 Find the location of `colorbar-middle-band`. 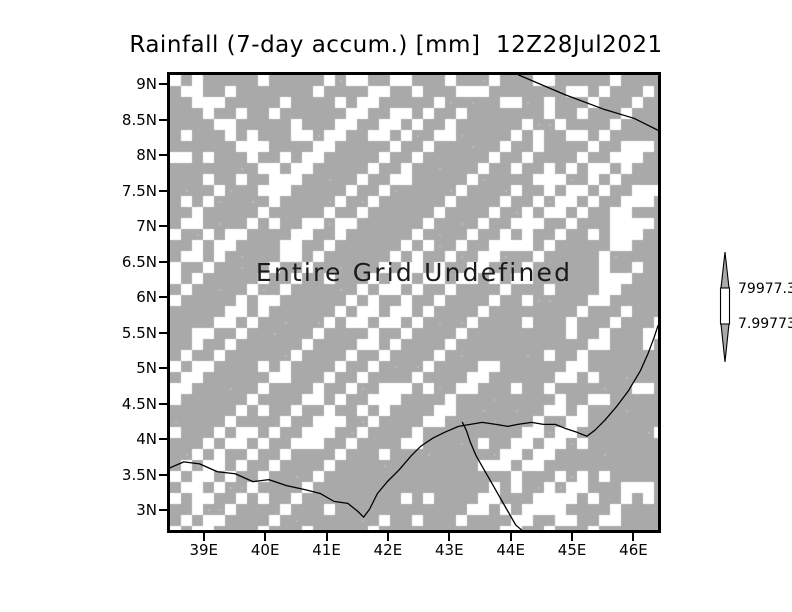

colorbar-middle-band is located at coordinates (725, 306).